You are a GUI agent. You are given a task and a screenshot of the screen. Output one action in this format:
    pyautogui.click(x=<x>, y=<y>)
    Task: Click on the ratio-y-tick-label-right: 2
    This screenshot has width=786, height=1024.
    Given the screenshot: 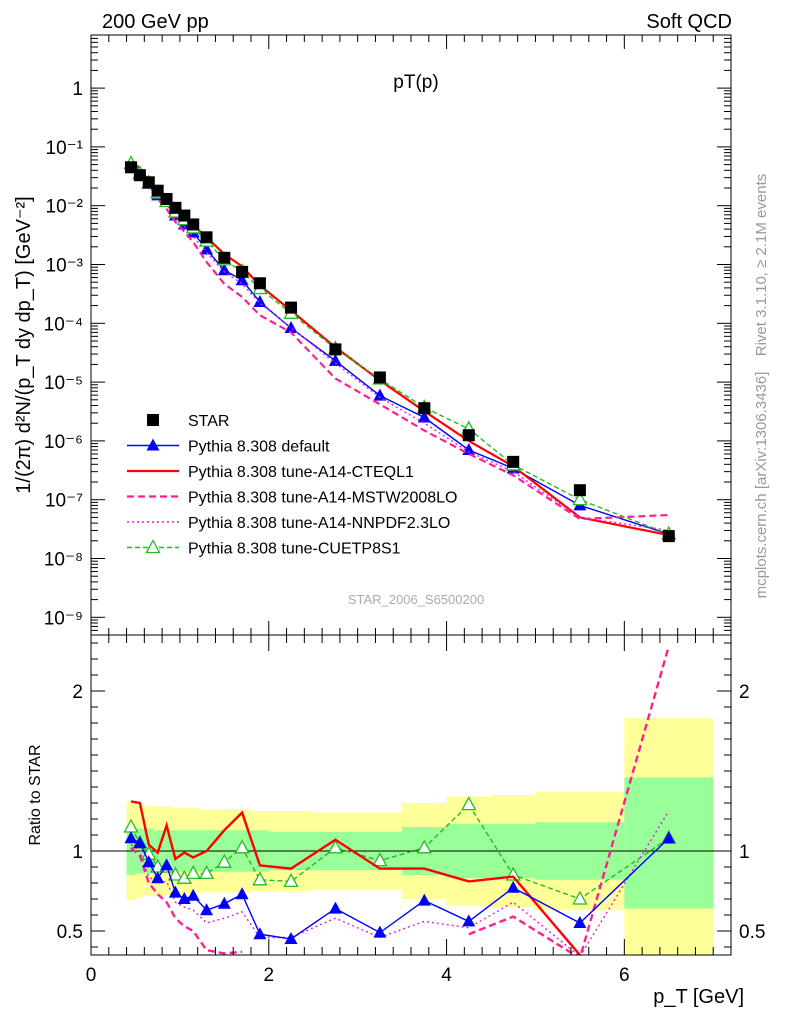 What is the action you would take?
    pyautogui.click(x=744, y=692)
    